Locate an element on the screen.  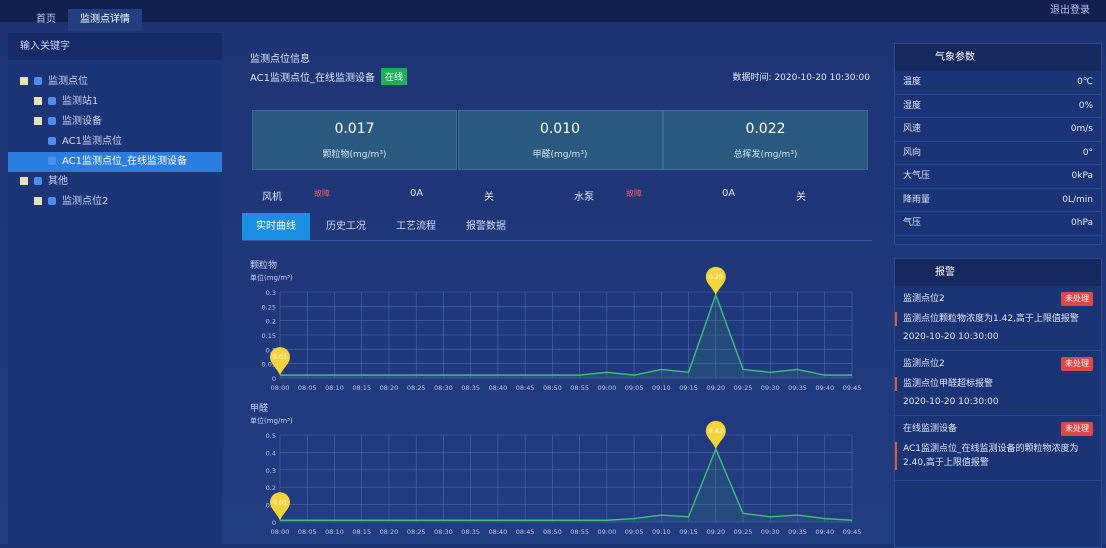
weather-value: 0° is located at coordinates (1087, 152).